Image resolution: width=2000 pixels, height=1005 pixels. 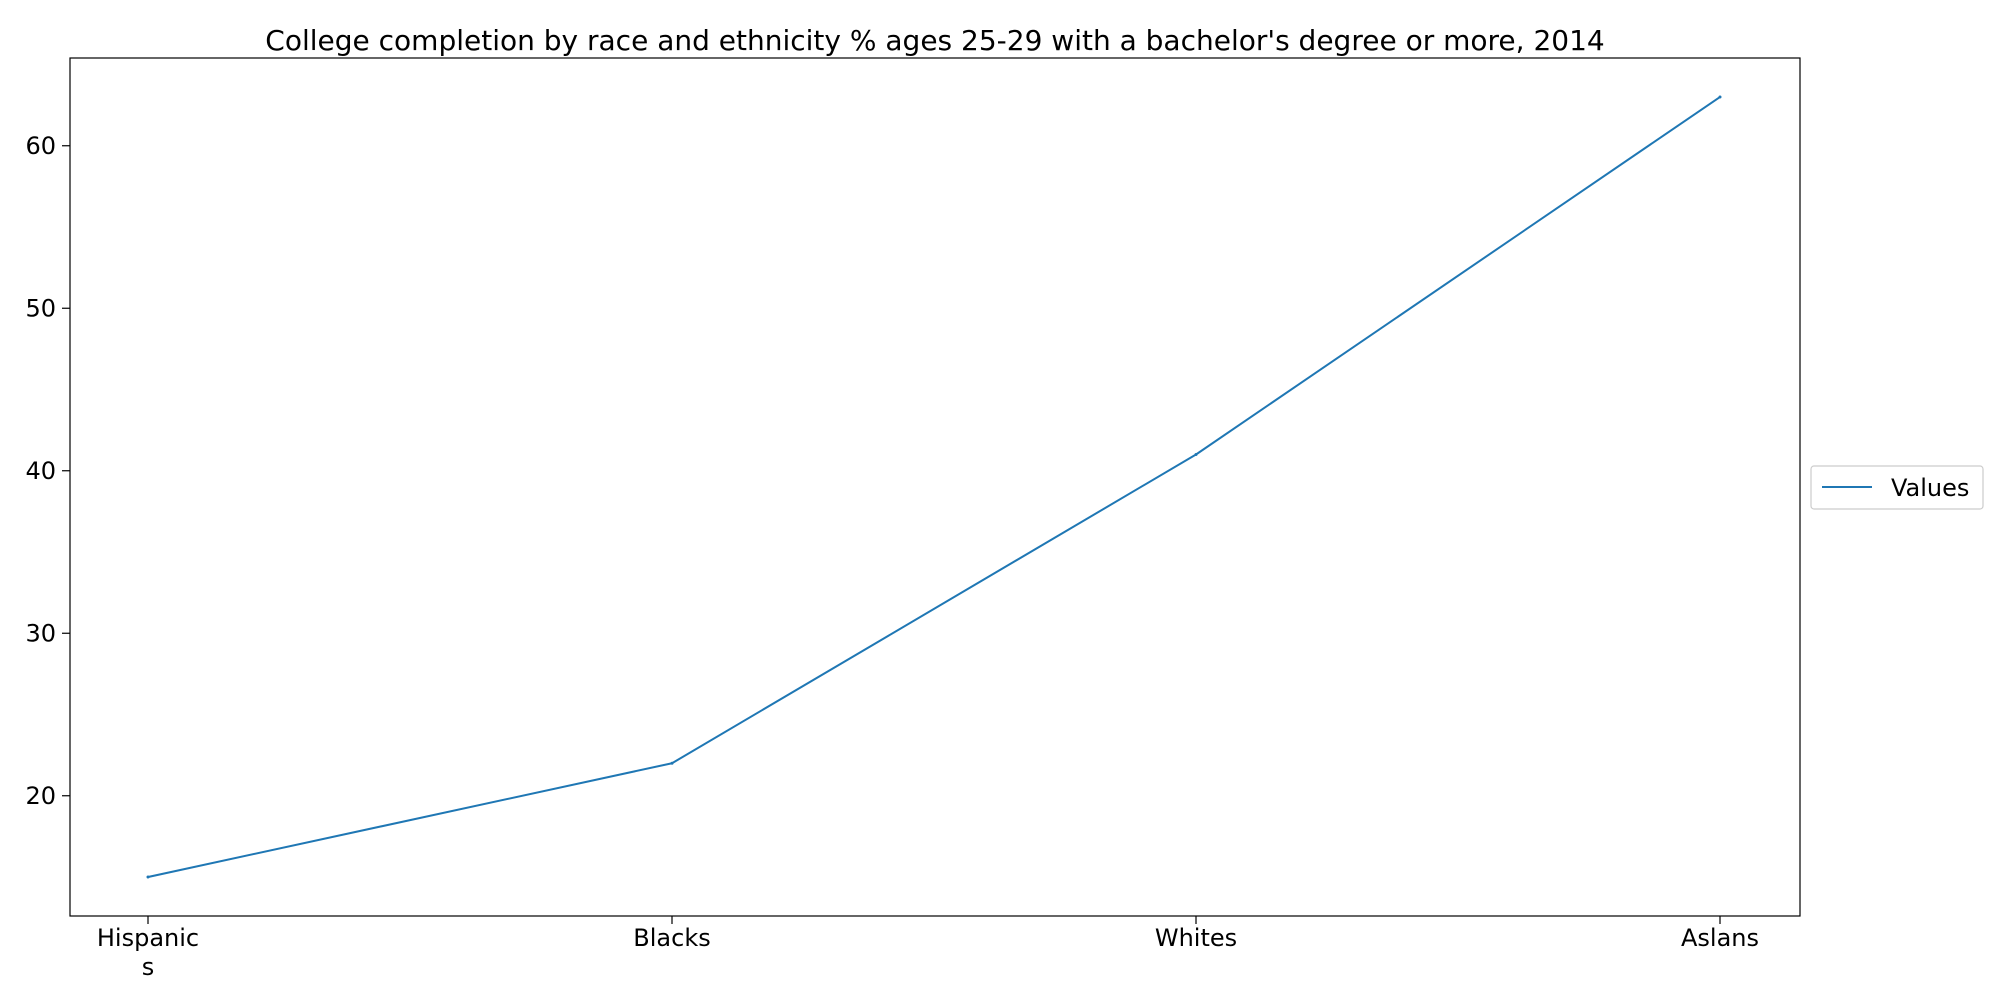 I want to click on y-tick-label: 40, so click(x=40, y=471).